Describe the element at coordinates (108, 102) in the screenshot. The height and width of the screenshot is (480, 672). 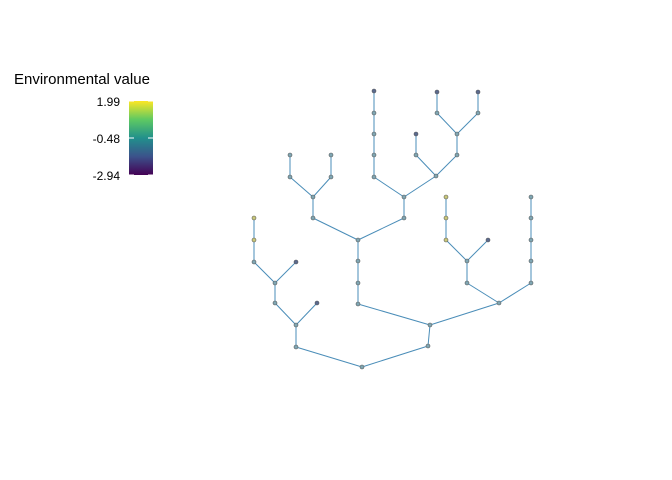
I see `legend-tick-max: 1.99` at that location.